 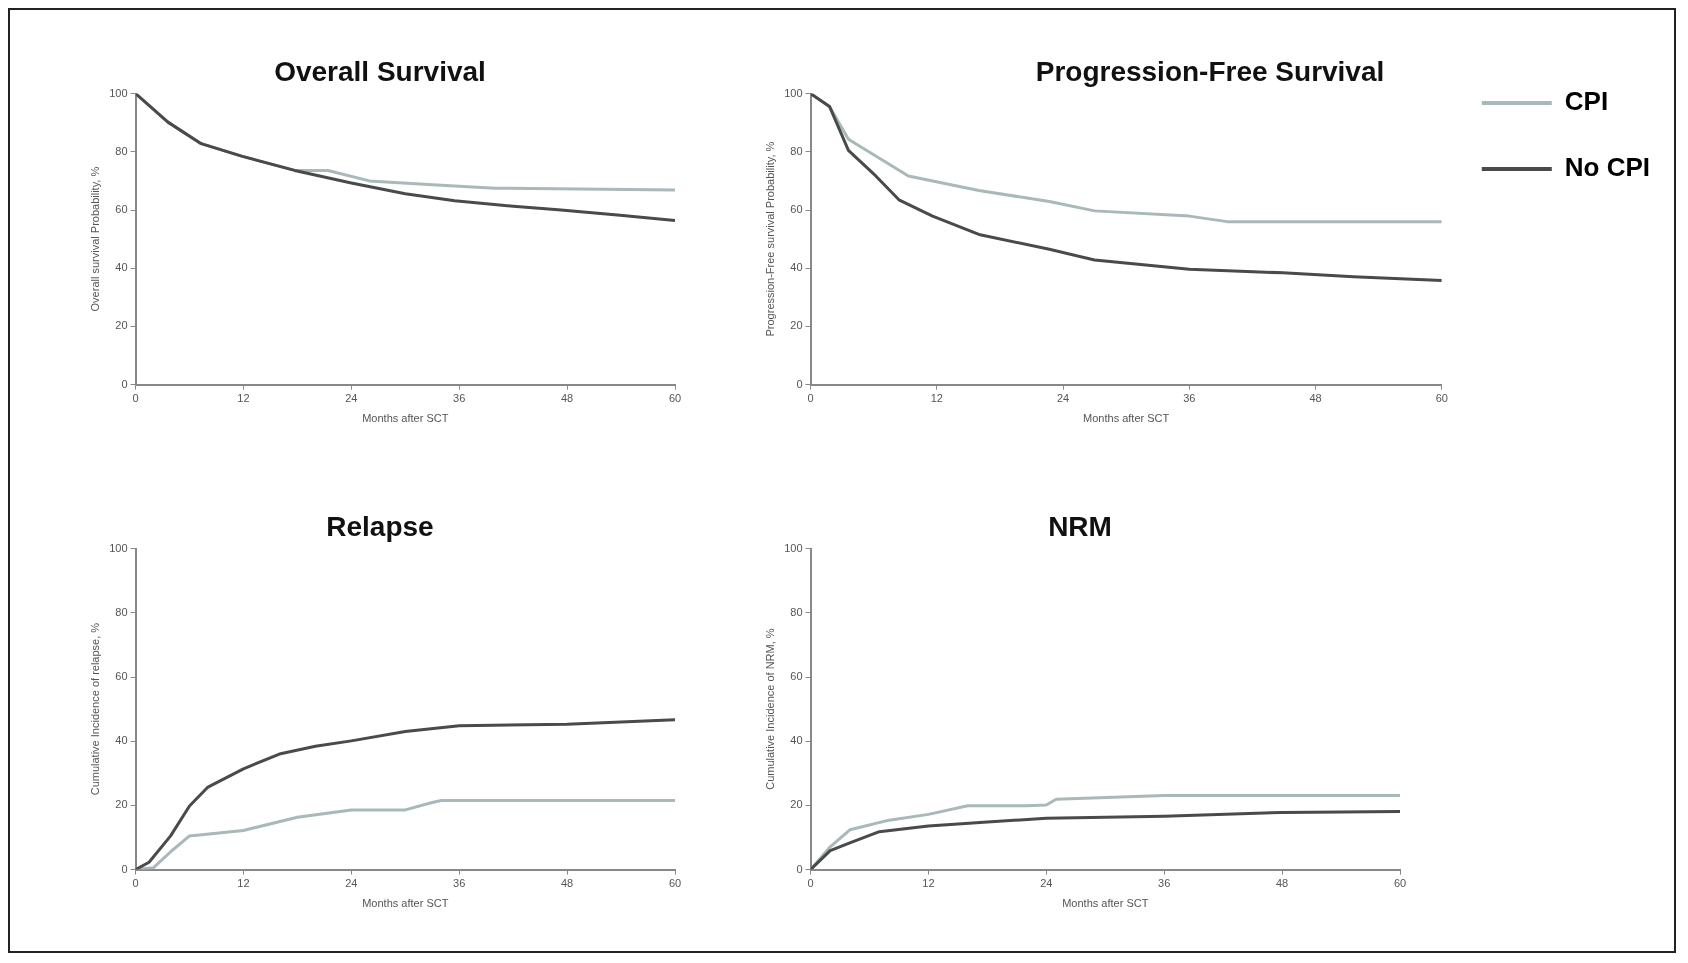 What do you see at coordinates (1607, 167) in the screenshot?
I see `legend-label: No CPI` at bounding box center [1607, 167].